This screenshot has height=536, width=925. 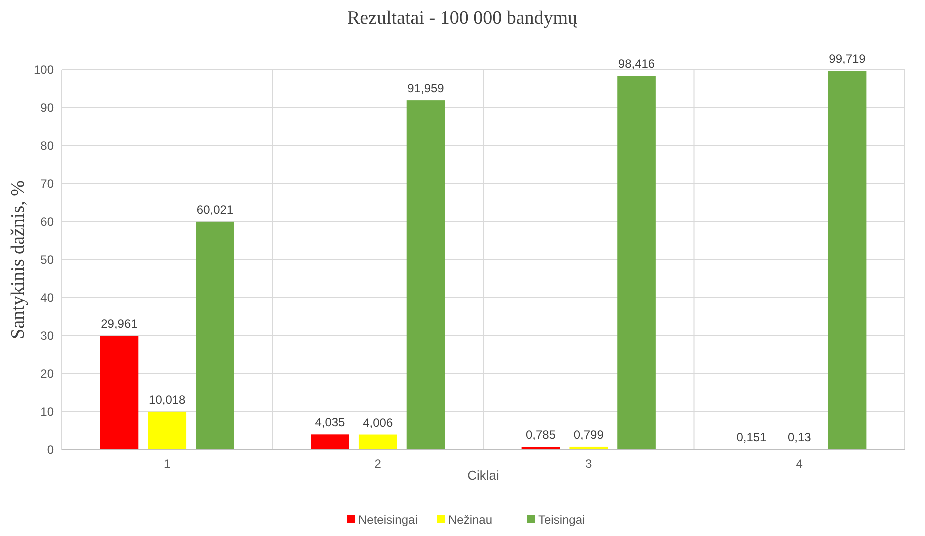 I want to click on y-tick-label: 80, so click(x=47, y=146).